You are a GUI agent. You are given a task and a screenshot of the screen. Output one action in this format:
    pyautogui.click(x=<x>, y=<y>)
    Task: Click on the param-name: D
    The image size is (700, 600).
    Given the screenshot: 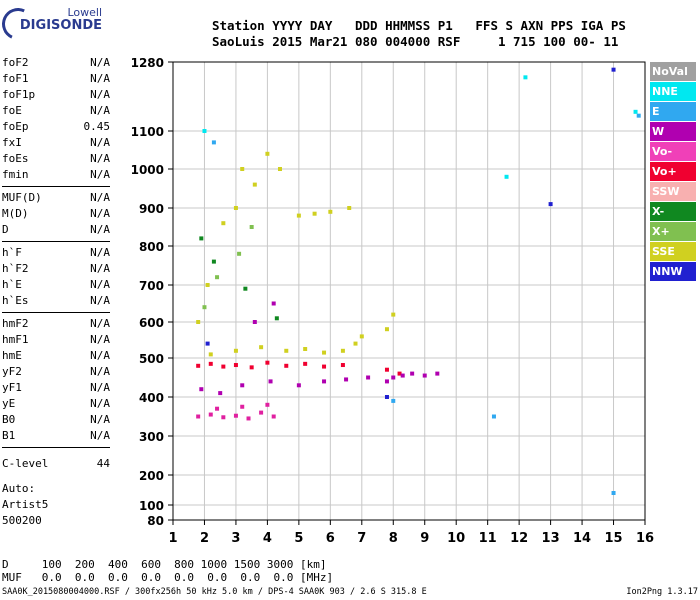 What is the action you would take?
    pyautogui.click(x=5, y=229)
    